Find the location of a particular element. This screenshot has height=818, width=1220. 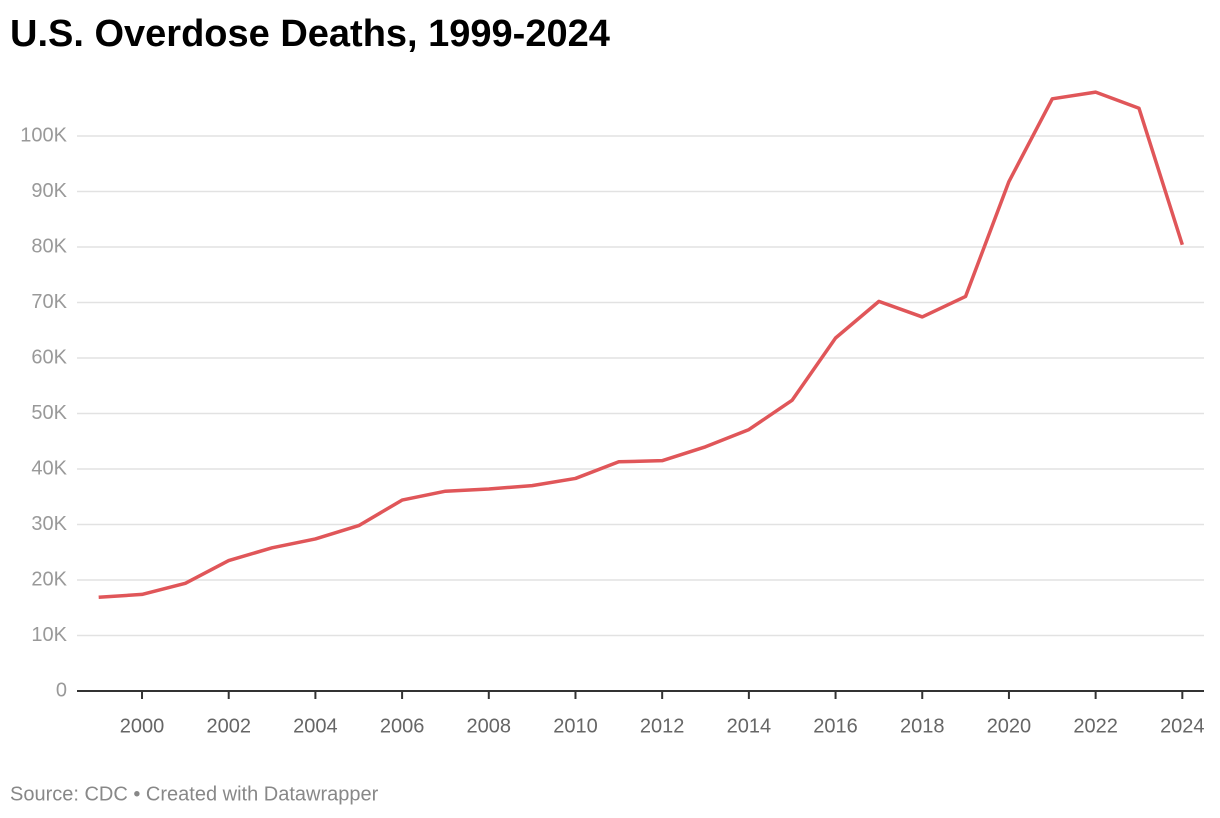

x-tick-label: 2012 is located at coordinates (662, 726).